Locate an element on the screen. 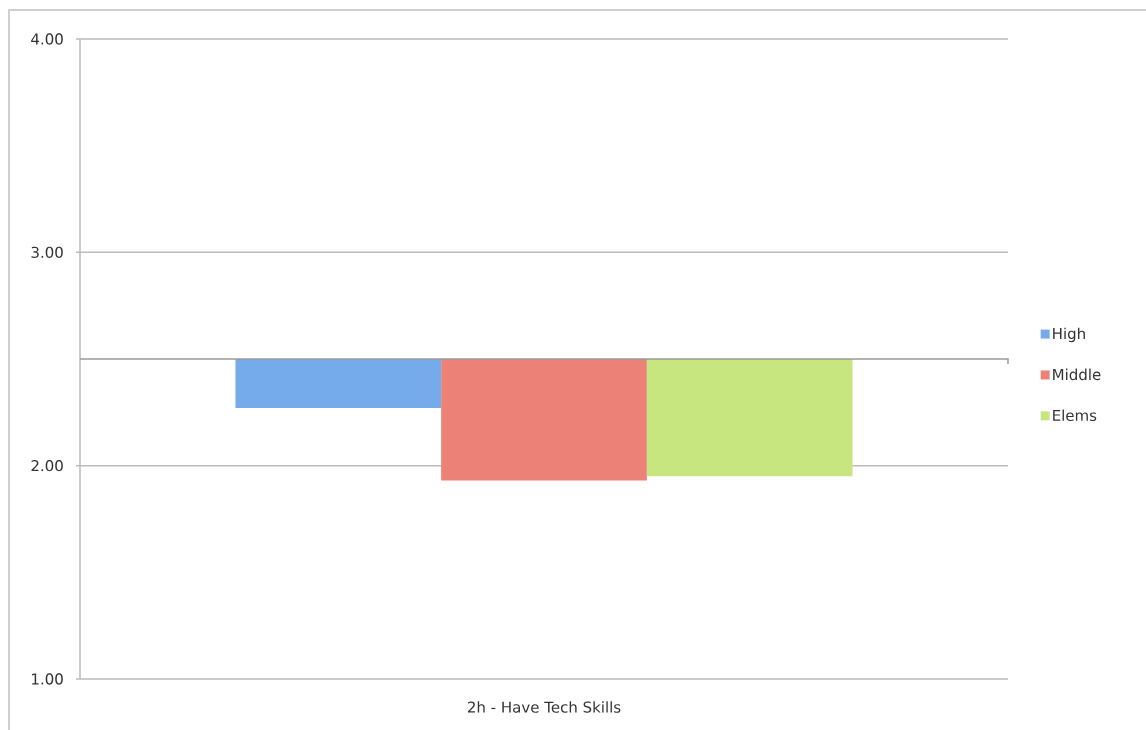 This screenshot has width=1146, height=730. legend-label: Elems is located at coordinates (1075, 415).